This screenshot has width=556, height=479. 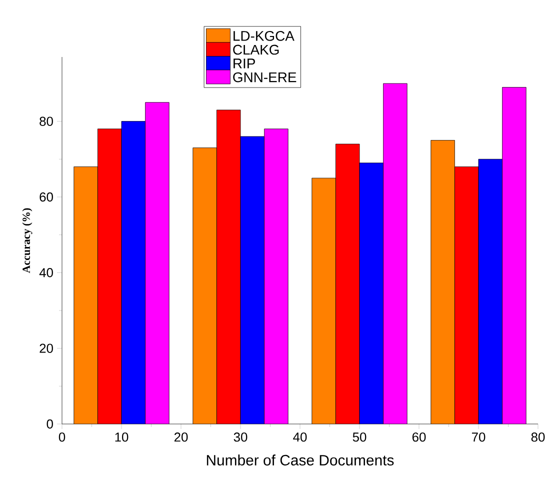 What do you see at coordinates (264, 35) in the screenshot?
I see `legend-label: LD-KGCA` at bounding box center [264, 35].